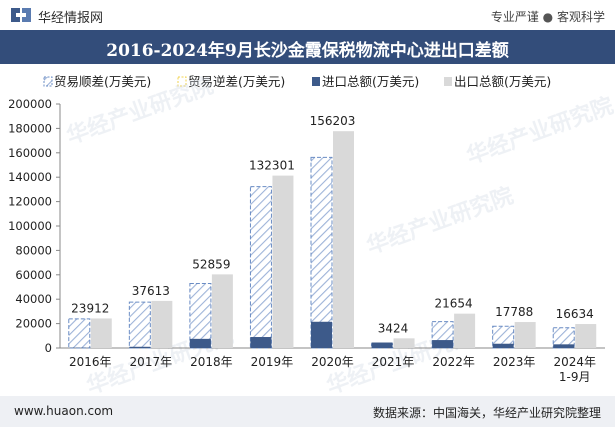 The image size is (615, 427). I want to click on title-bar: 2016-2024年9月长沙金霞保税物流中心进出口差额, so click(307, 47).